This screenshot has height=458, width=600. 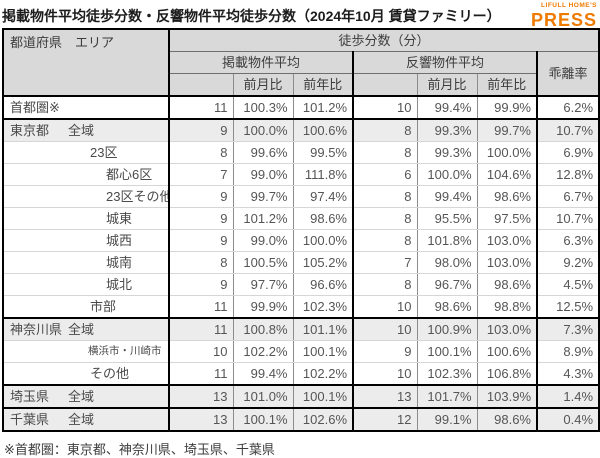 I want to click on header-row-span: 都道府県 エリア 徒歩分数（分）, so click(x=301, y=63).